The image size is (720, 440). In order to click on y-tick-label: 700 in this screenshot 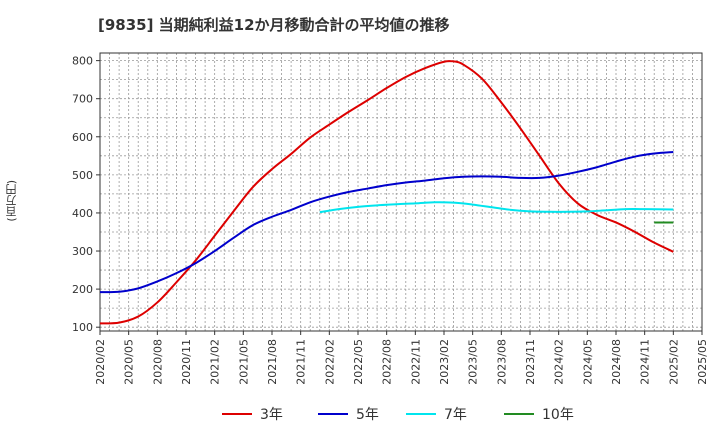, I will do `click(82, 99)`.